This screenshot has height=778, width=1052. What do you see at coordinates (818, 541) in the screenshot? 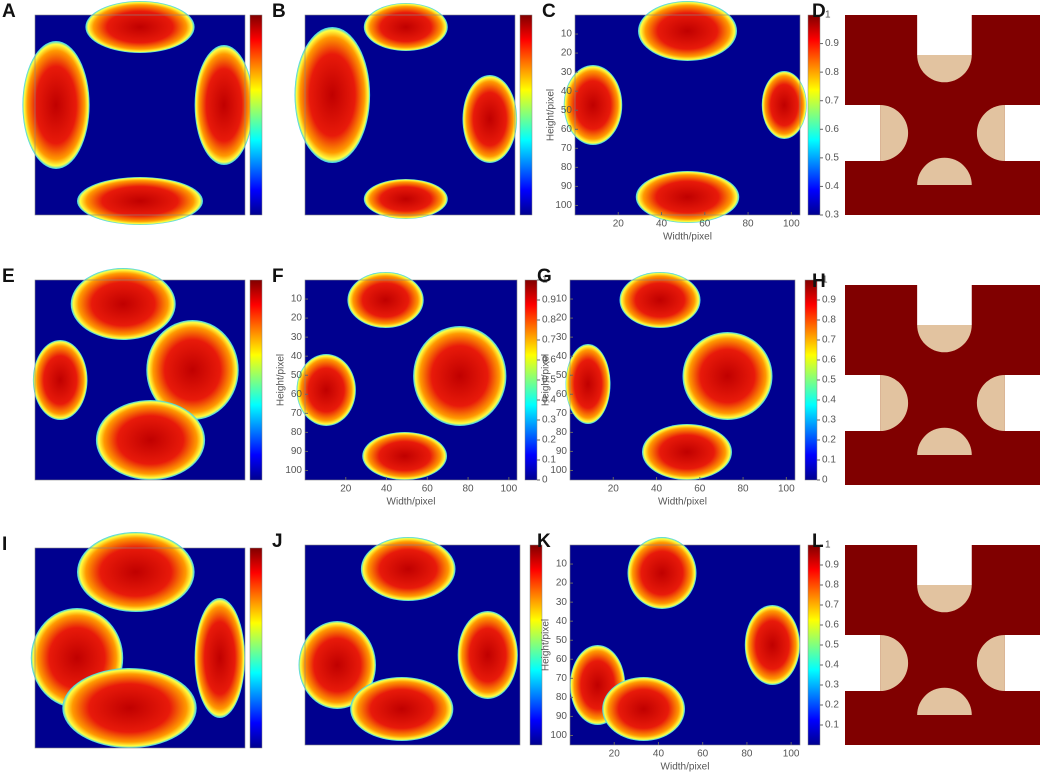
I see `panel-letter: L` at bounding box center [818, 541].